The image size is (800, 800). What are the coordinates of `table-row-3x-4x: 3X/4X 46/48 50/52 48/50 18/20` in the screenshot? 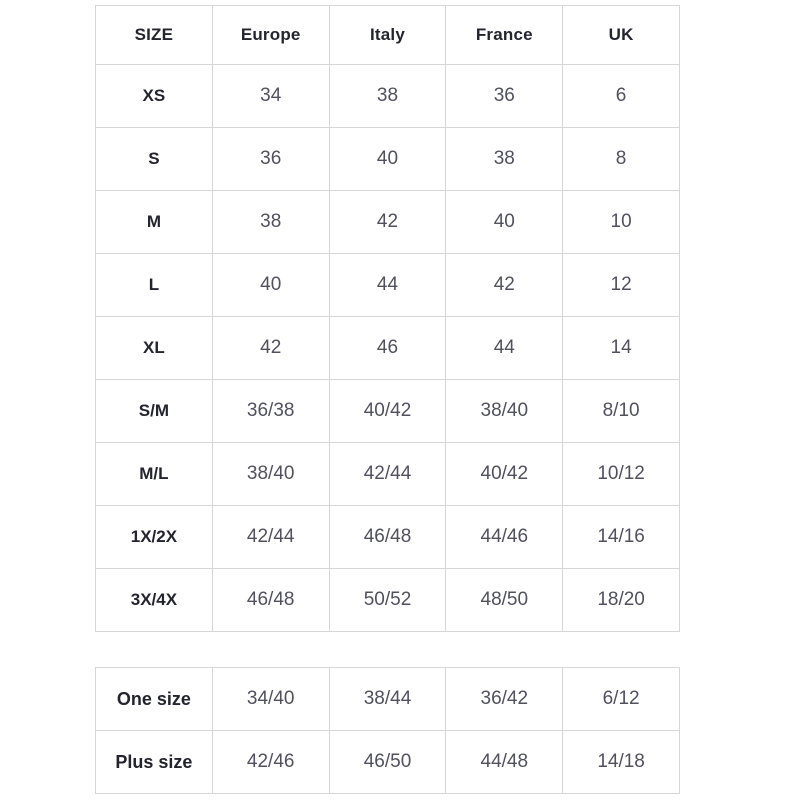 It's located at (387, 600).